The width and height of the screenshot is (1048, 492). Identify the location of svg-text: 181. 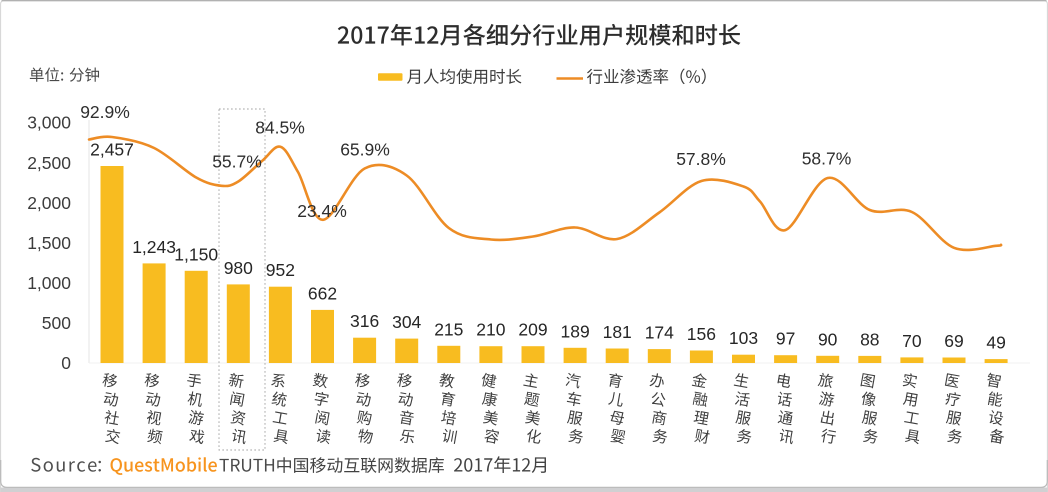
(617, 332).